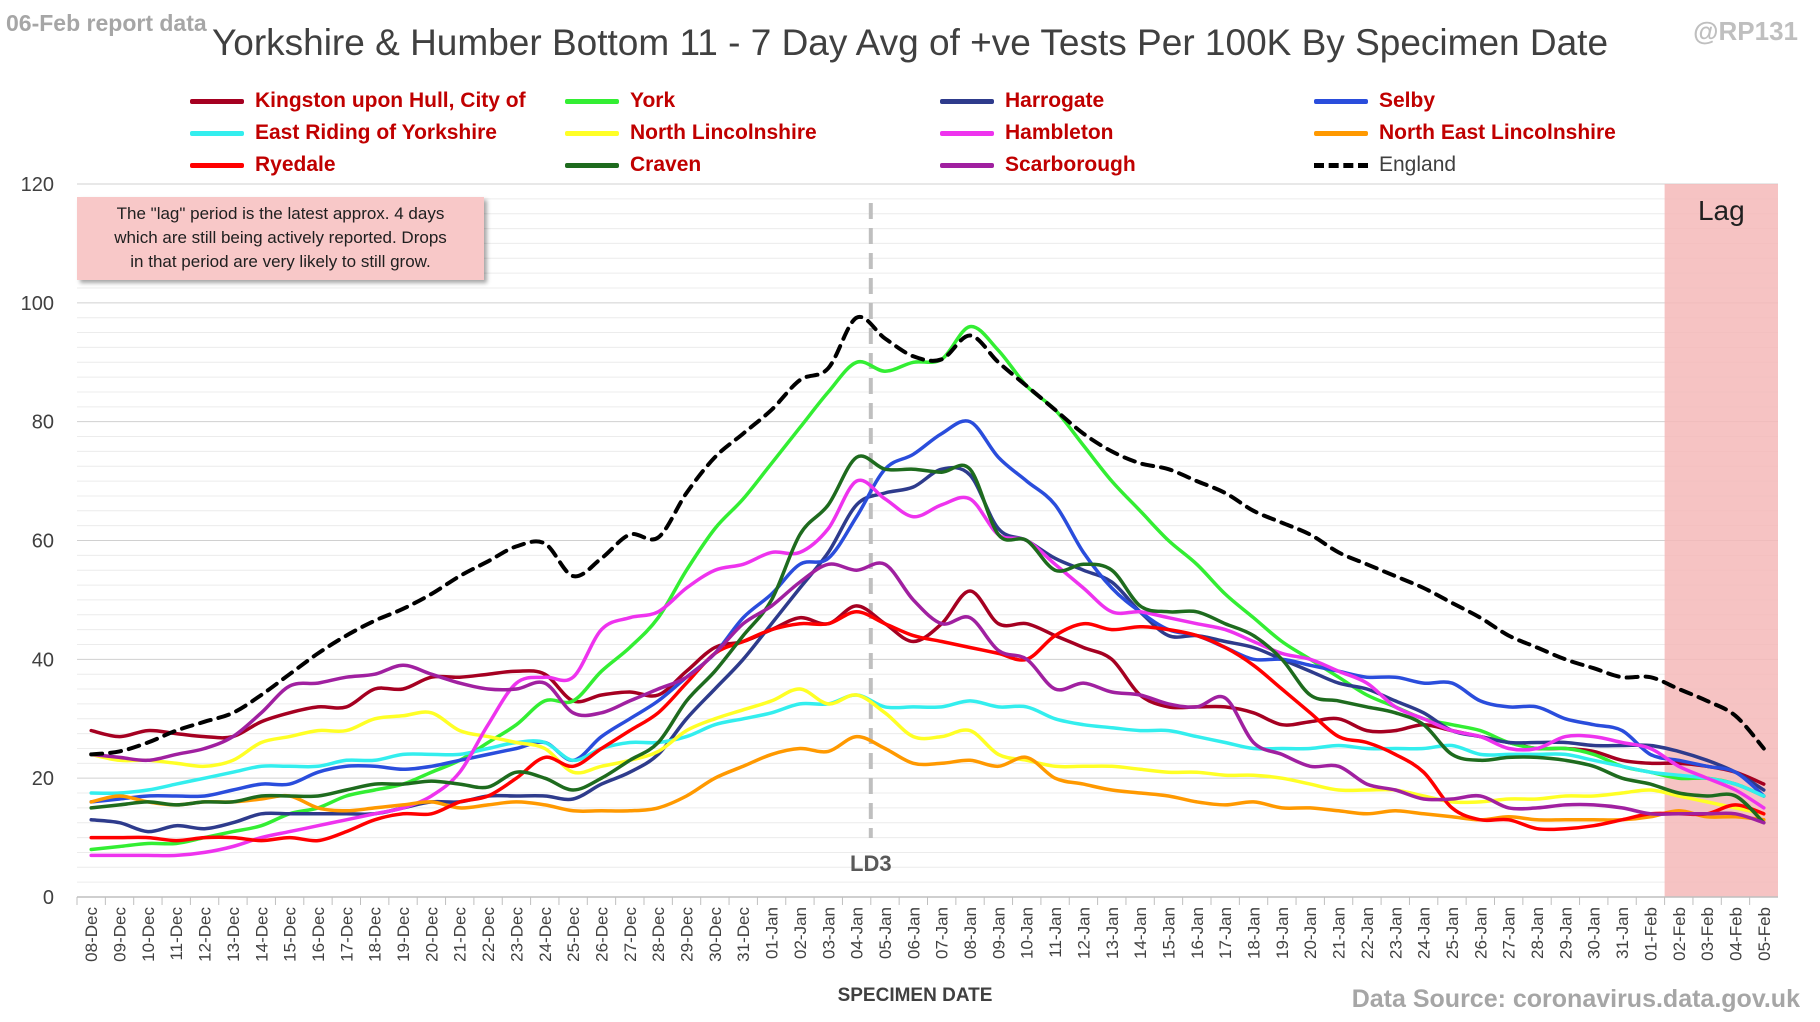 The width and height of the screenshot is (1820, 1022). I want to click on x-tick-label: 12-Dec, so click(205, 934).